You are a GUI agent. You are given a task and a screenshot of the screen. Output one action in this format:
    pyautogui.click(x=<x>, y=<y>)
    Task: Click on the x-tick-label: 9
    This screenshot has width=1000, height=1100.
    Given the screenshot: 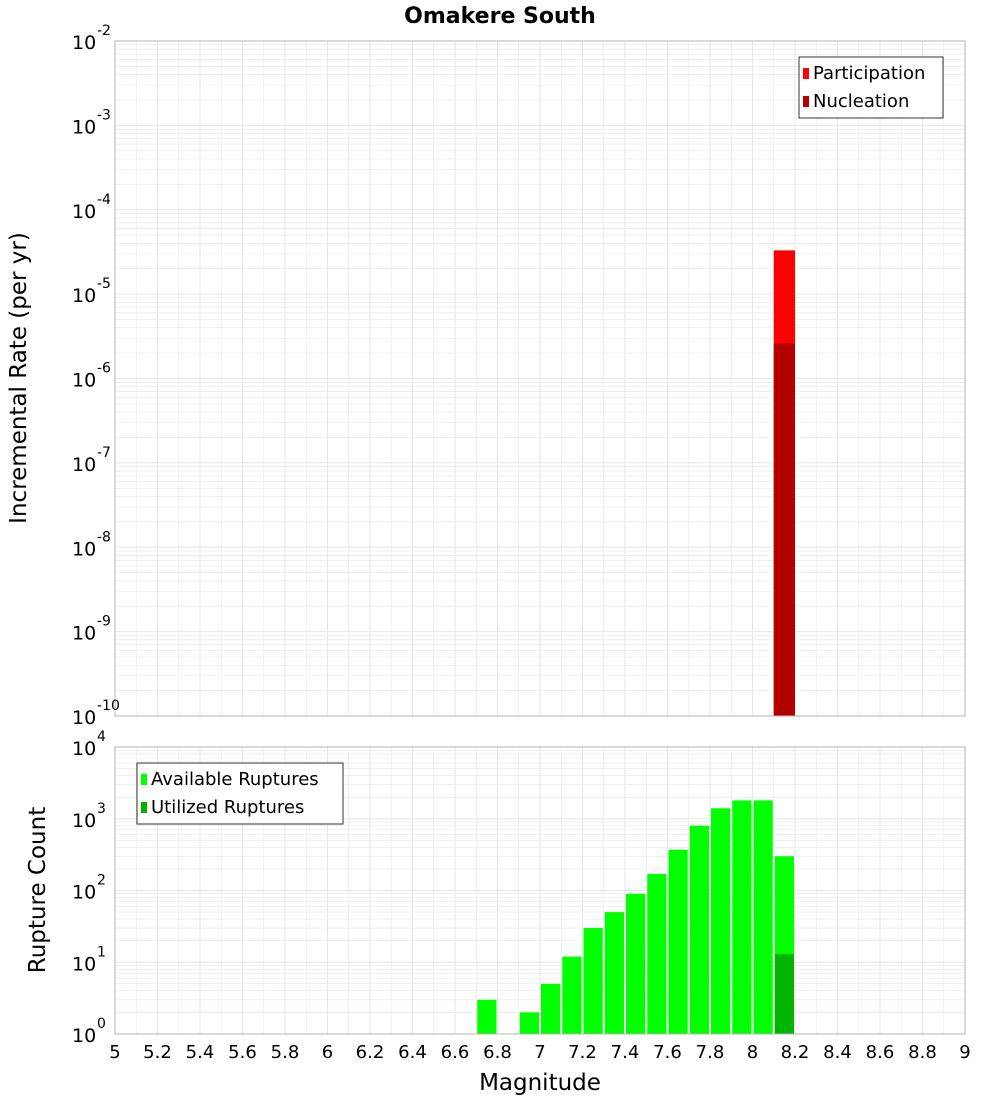 What is the action you would take?
    pyautogui.click(x=964, y=1052)
    